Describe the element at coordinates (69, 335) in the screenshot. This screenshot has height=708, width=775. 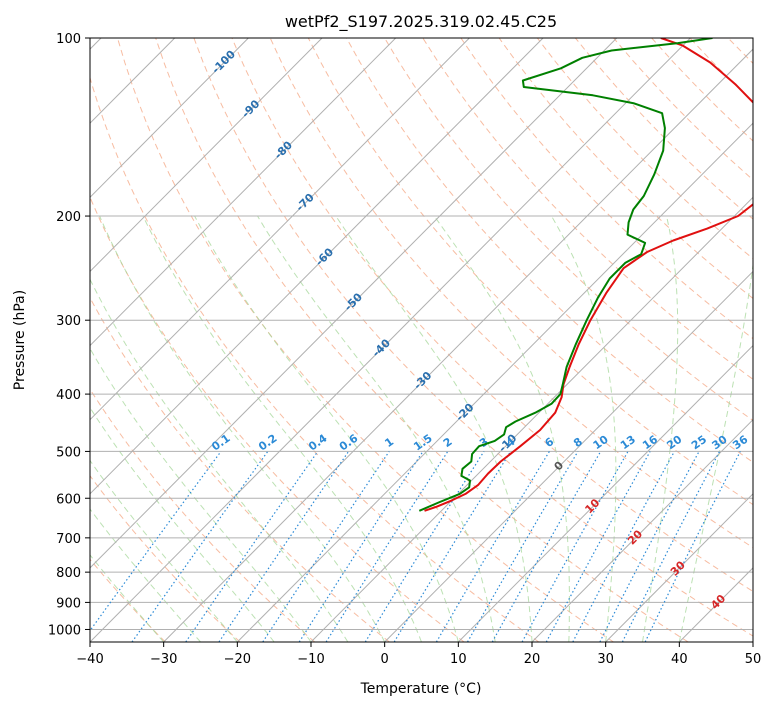
I see `y-axis-ticks: 100 200 300 400 500 600 700 800 900 1000` at that location.